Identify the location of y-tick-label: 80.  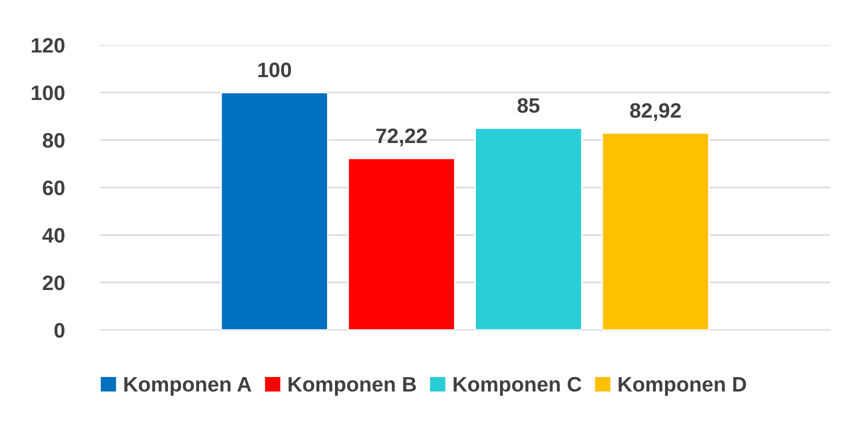
(53, 140).